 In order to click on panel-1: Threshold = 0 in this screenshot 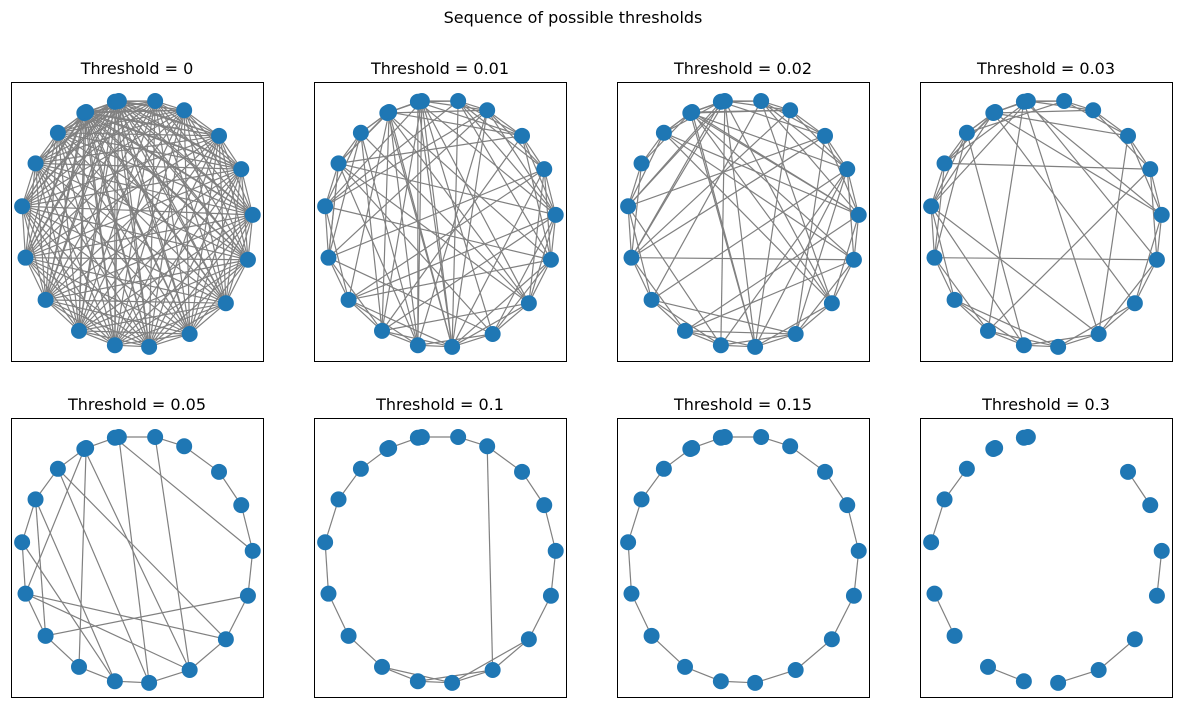, I will do `click(137, 210)`.